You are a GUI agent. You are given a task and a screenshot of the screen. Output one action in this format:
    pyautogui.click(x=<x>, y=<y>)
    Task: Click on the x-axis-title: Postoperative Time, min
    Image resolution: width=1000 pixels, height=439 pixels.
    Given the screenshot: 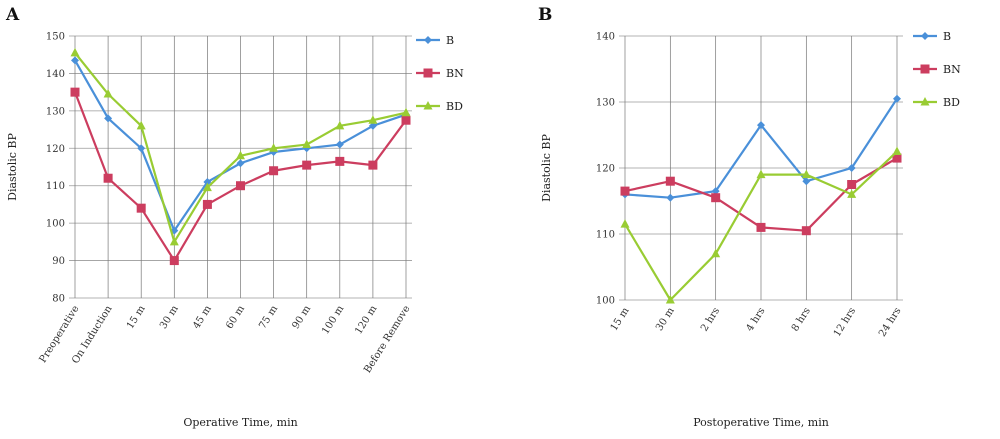 What is the action you would take?
    pyautogui.click(x=761, y=422)
    